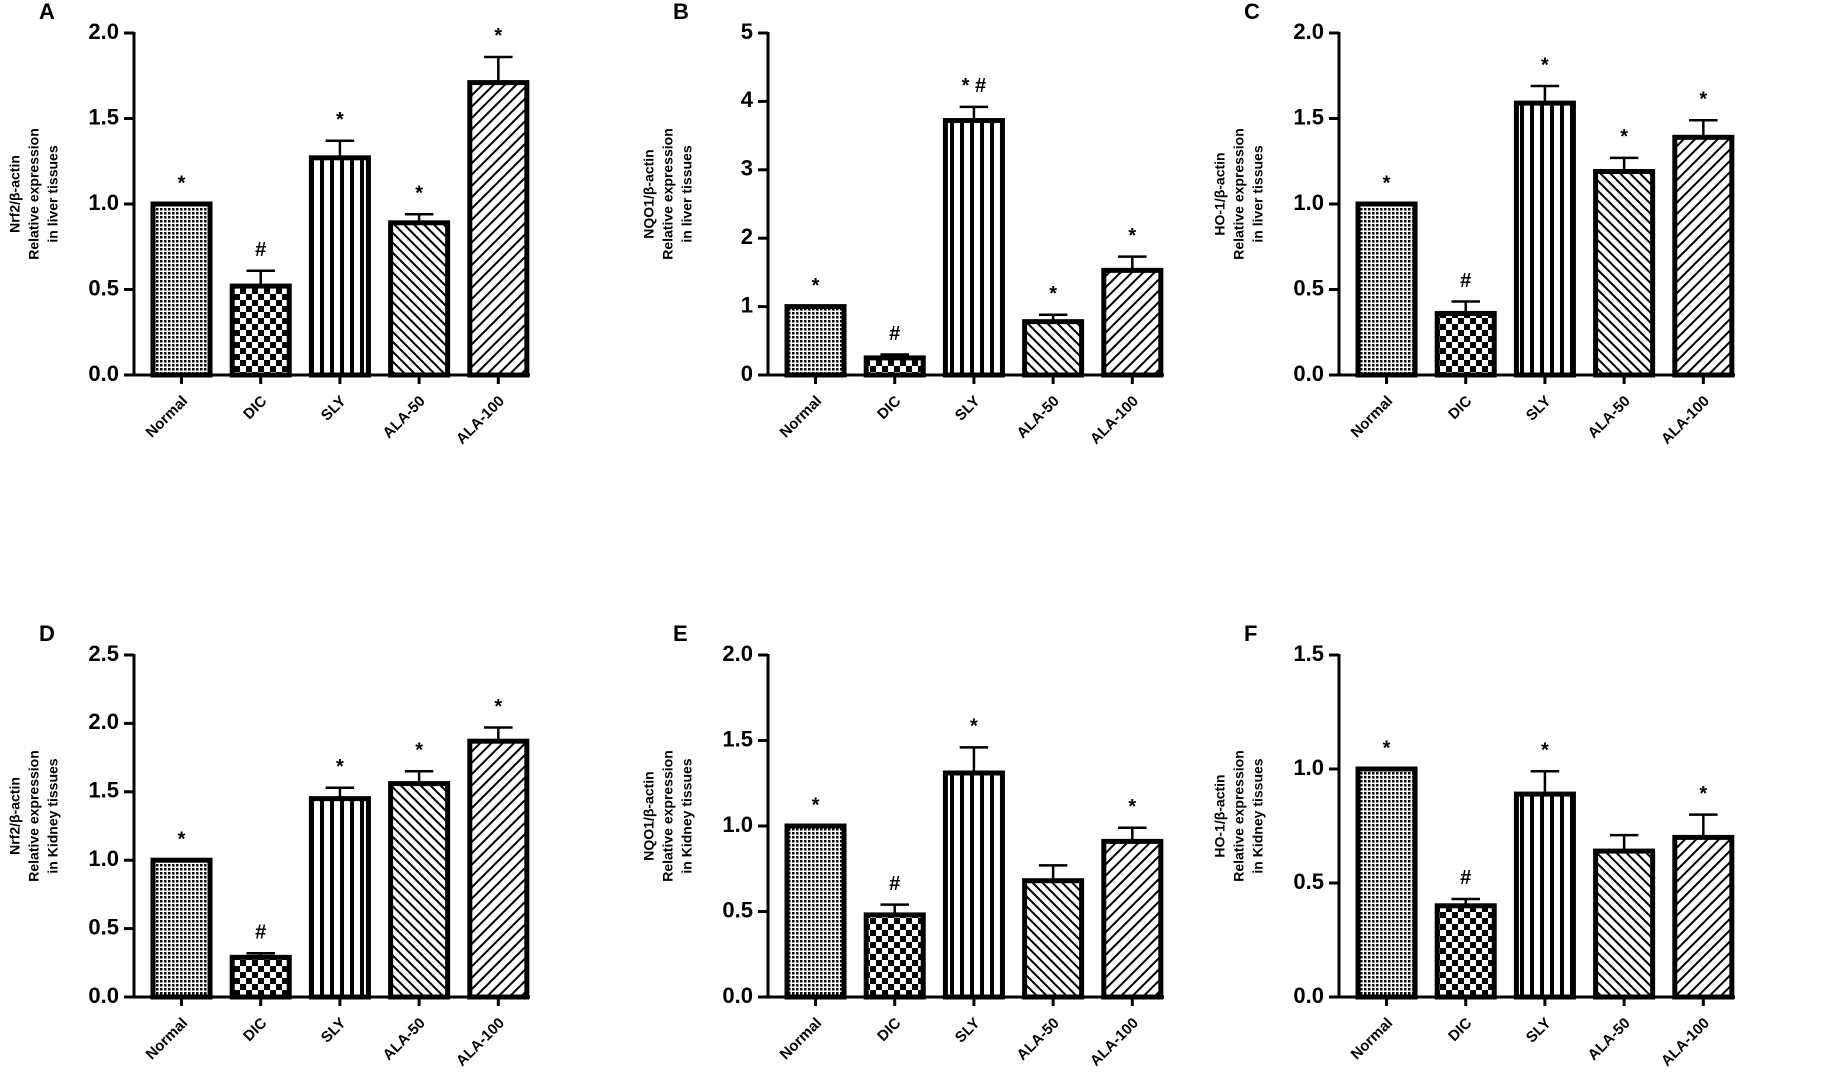 This screenshot has width=1825, height=1079. Describe the element at coordinates (1258, 193) in the screenshot. I see `y-axis-label: in liver tissues` at that location.